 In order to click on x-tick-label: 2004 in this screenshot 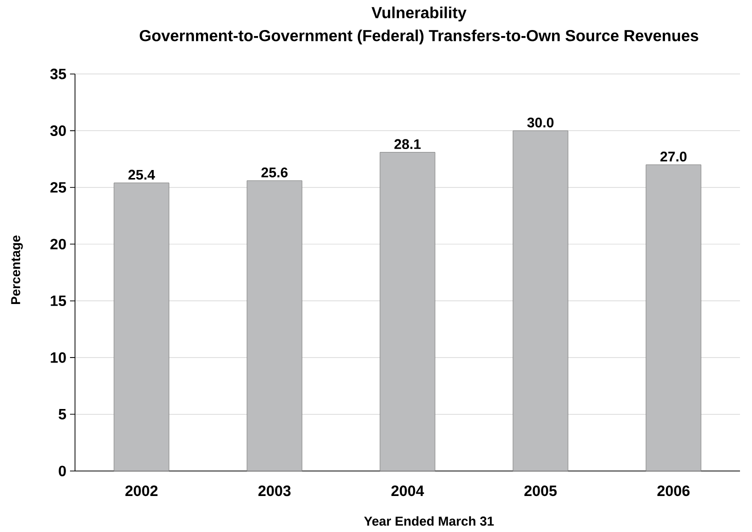, I will do `click(407, 491)`.